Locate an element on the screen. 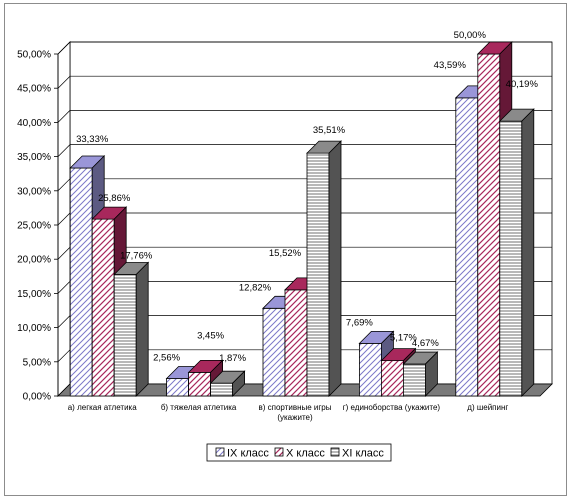 This screenshot has height=500, width=570. legend-box is located at coordinates (299, 452).